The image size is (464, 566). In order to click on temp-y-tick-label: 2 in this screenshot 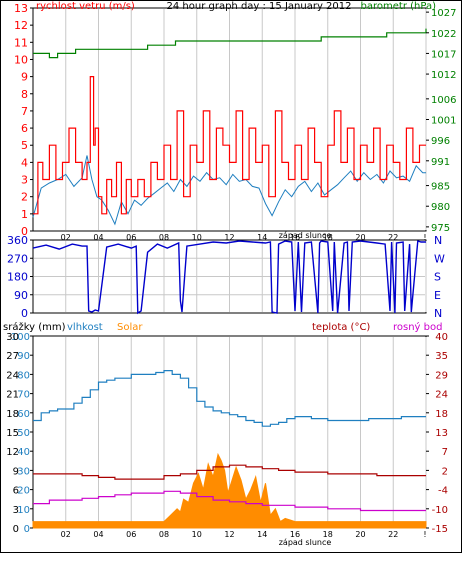, I will do `click(445, 471)`.